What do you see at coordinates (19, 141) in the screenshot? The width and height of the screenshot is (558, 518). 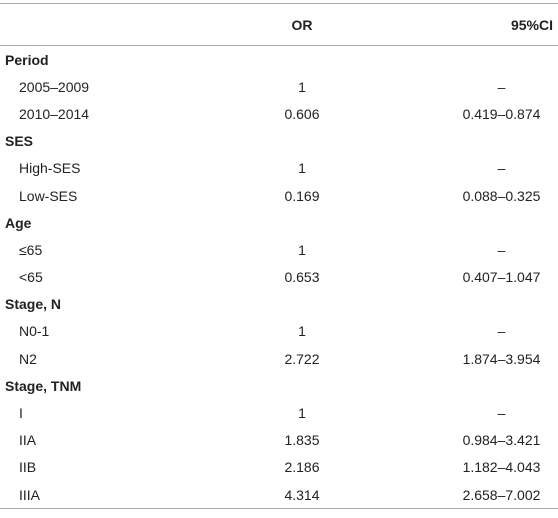 I see `group-label: SES` at bounding box center [19, 141].